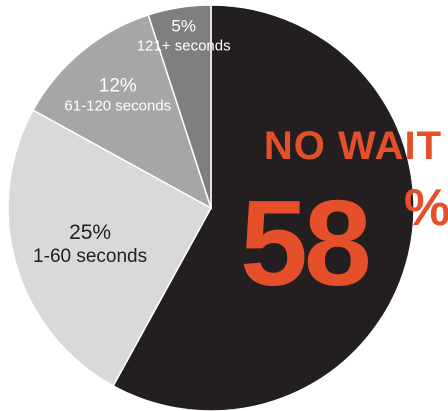 Image resolution: width=448 pixels, height=411 pixels. What do you see at coordinates (304, 243) in the screenshot?
I see `callout-value: 58` at bounding box center [304, 243].